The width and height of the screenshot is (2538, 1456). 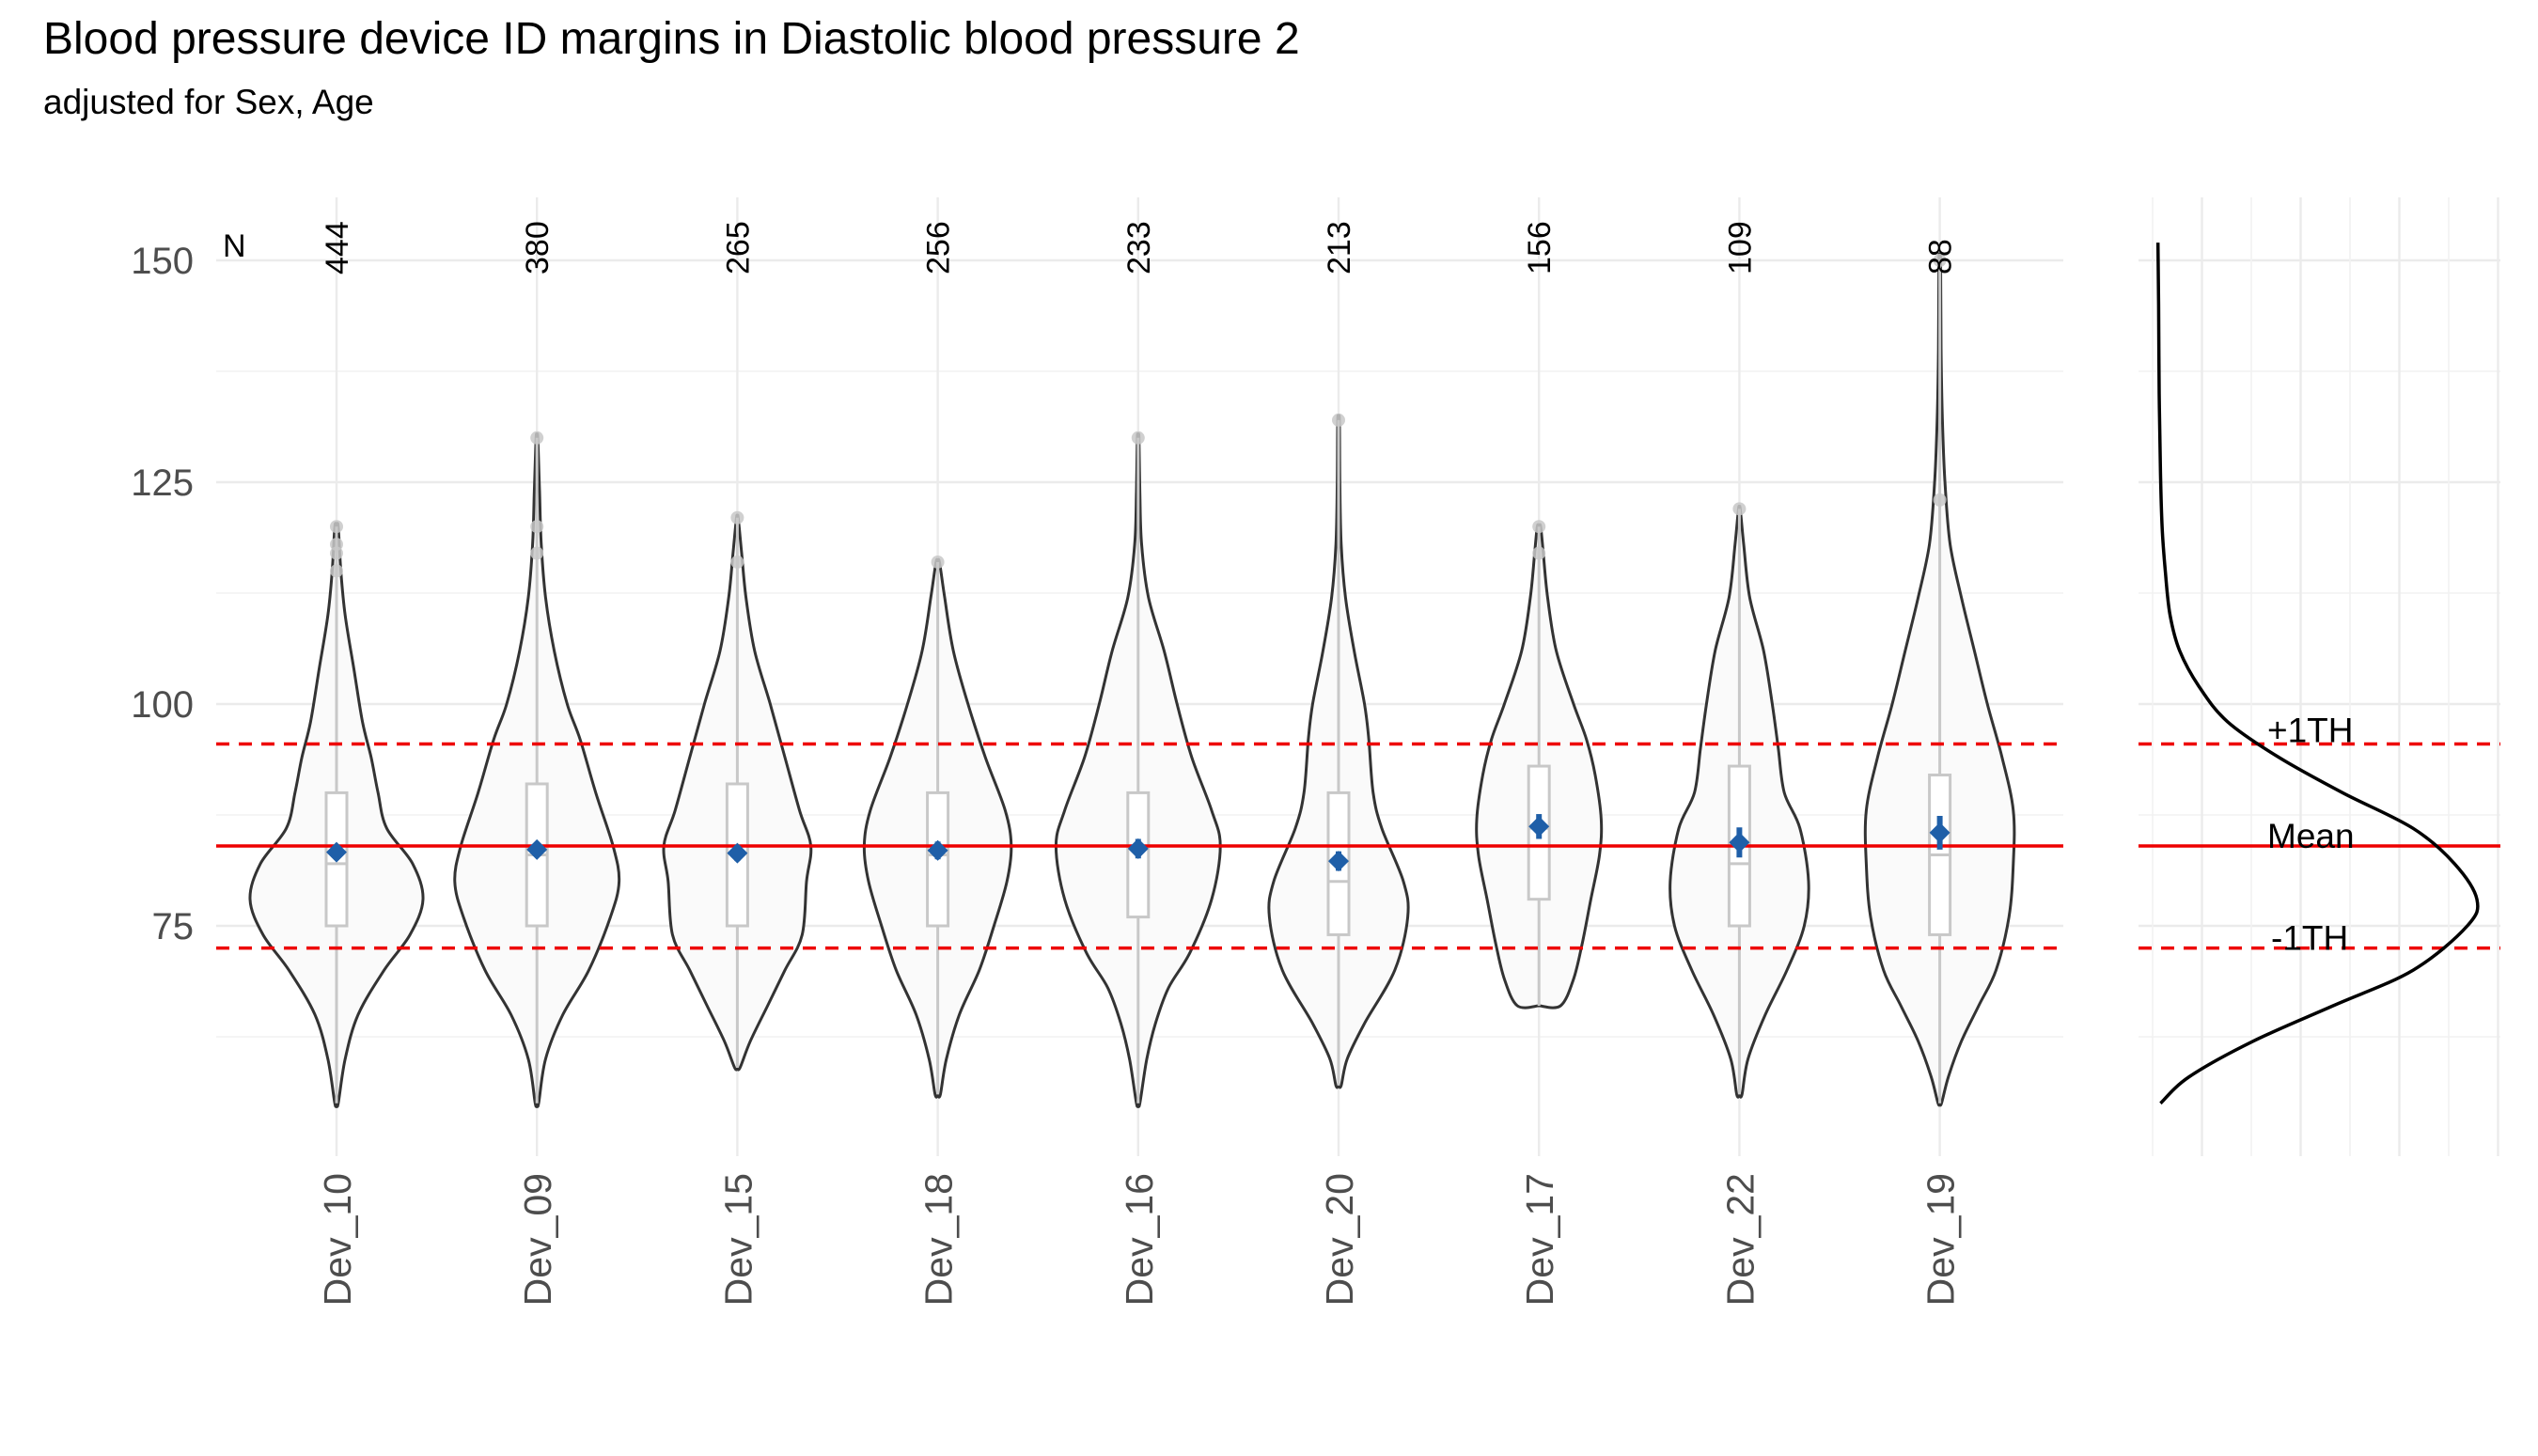 I want to click on n-count-label: 109, so click(x=1740, y=247).